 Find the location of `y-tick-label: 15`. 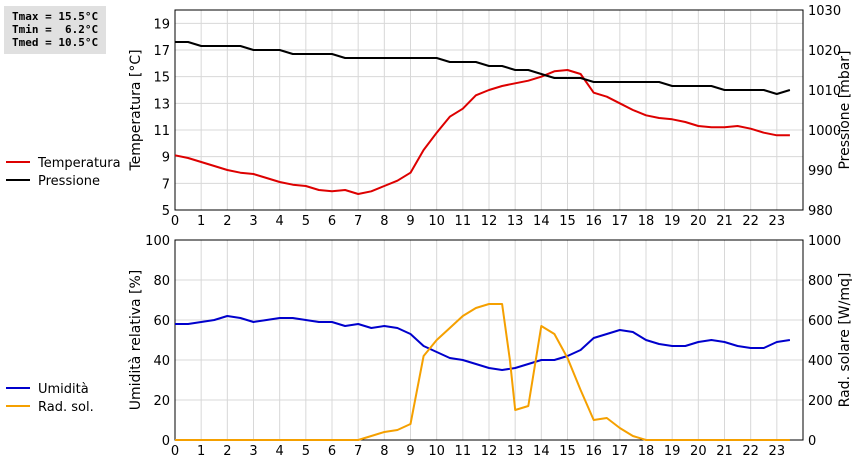

y-tick-label: 15 is located at coordinates (161, 78).